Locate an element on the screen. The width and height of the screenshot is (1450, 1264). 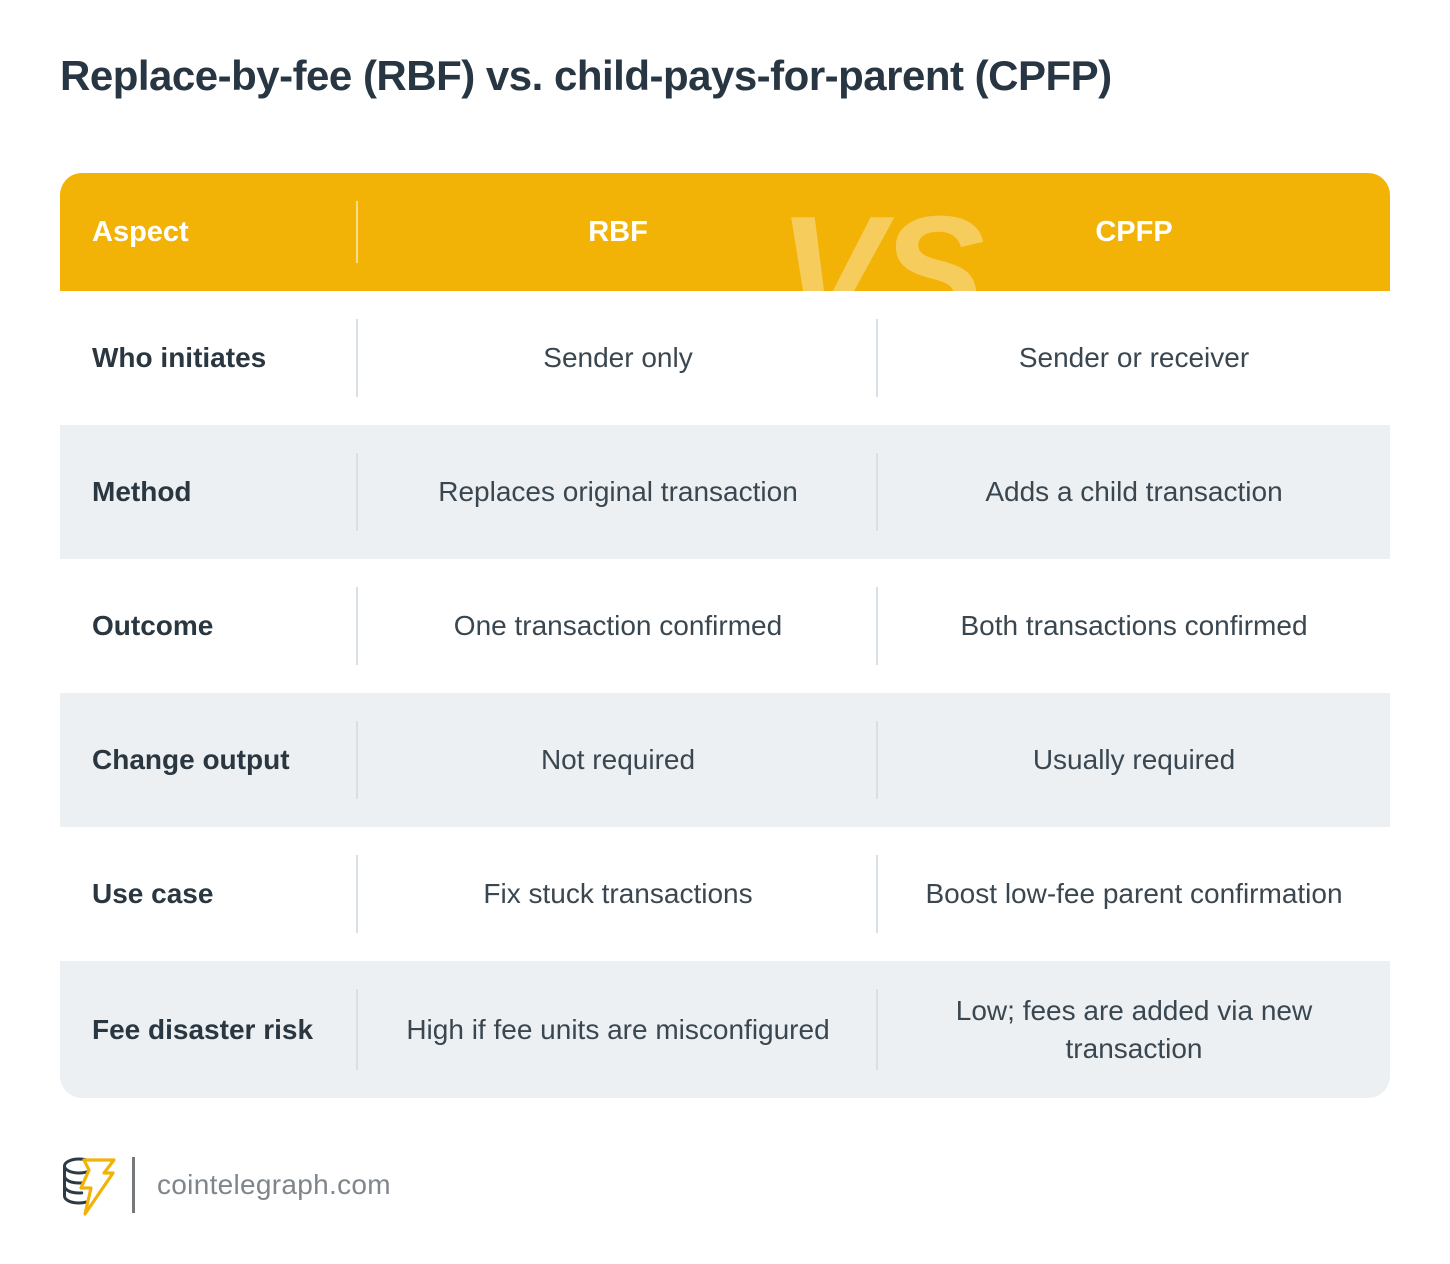
header-aspect-label: Aspect is located at coordinates (140, 231).